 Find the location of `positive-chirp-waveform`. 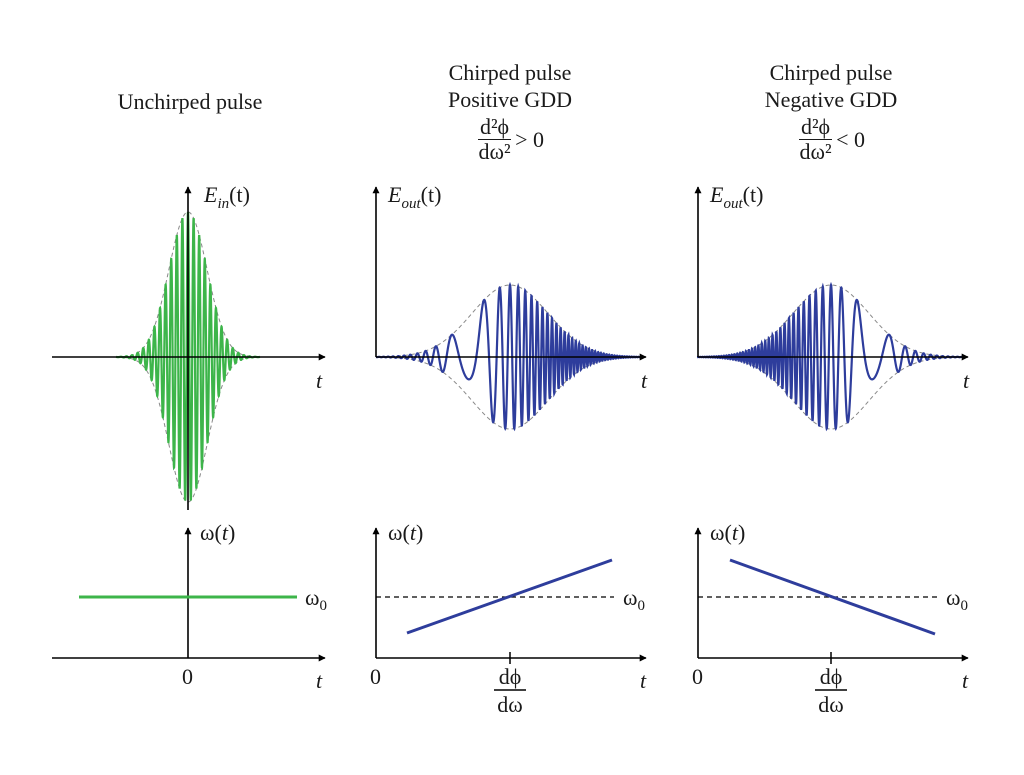

positive-chirp-waveform is located at coordinates (510, 356).